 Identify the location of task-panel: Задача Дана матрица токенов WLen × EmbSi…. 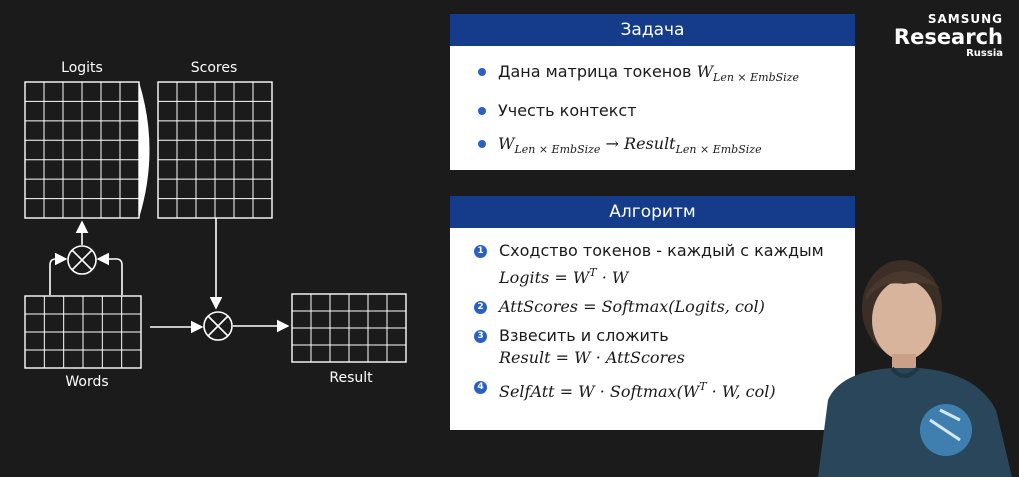
(652, 92).